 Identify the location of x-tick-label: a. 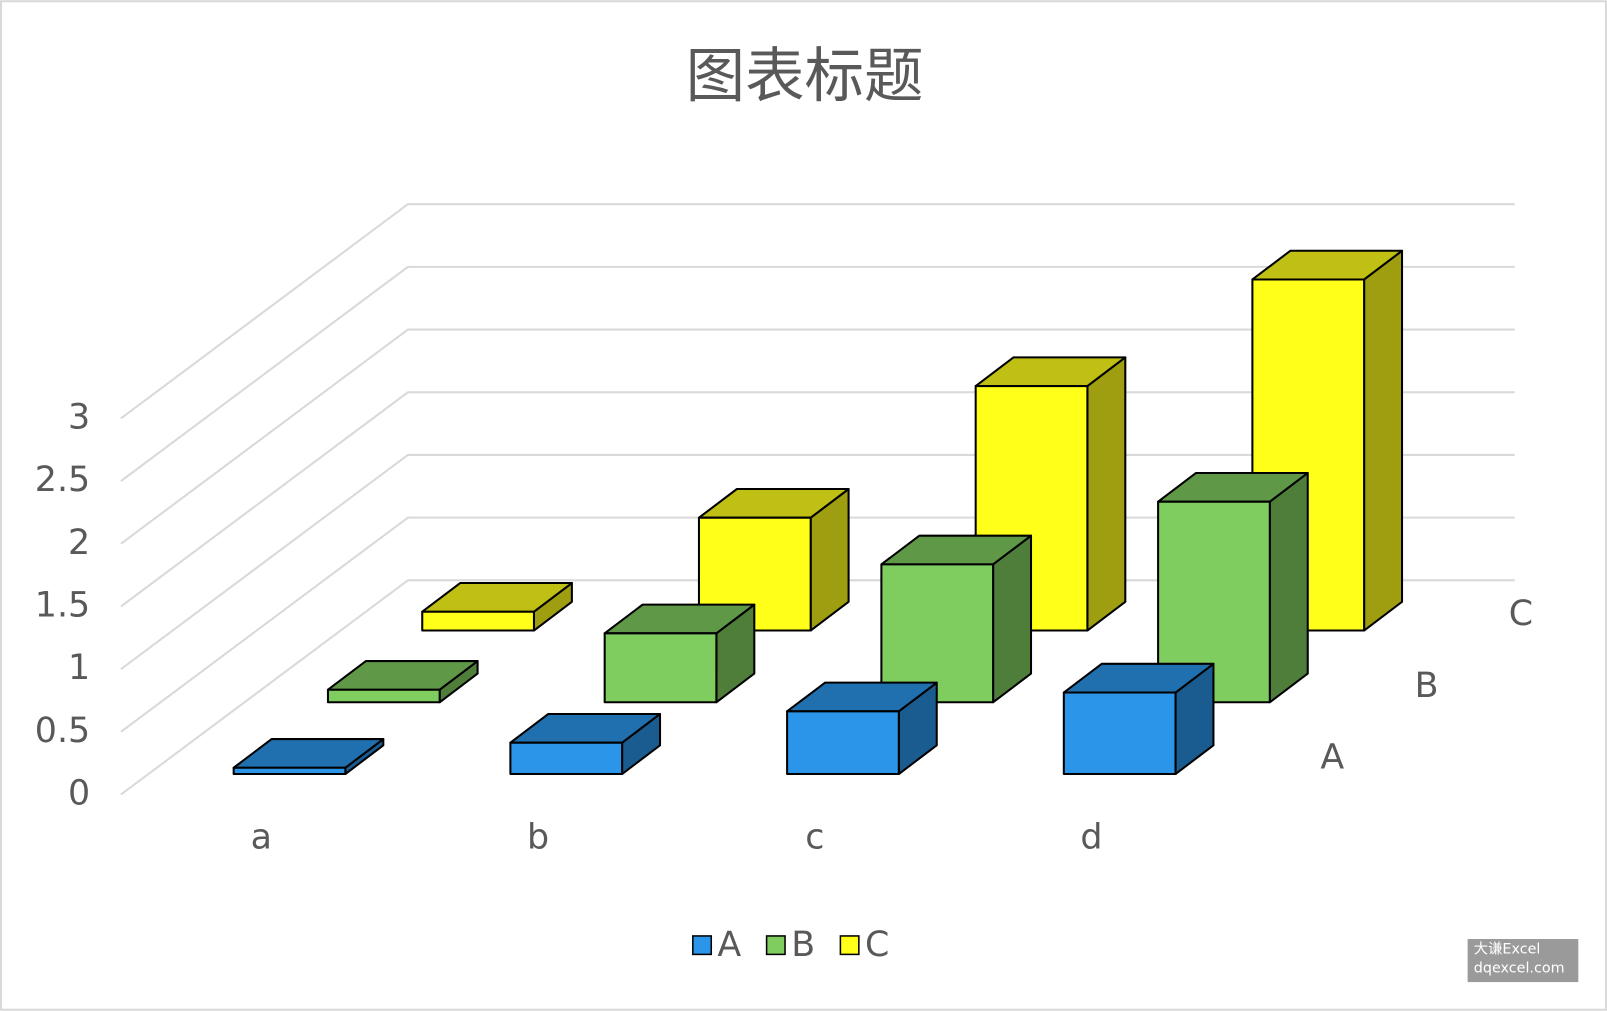
(261, 838).